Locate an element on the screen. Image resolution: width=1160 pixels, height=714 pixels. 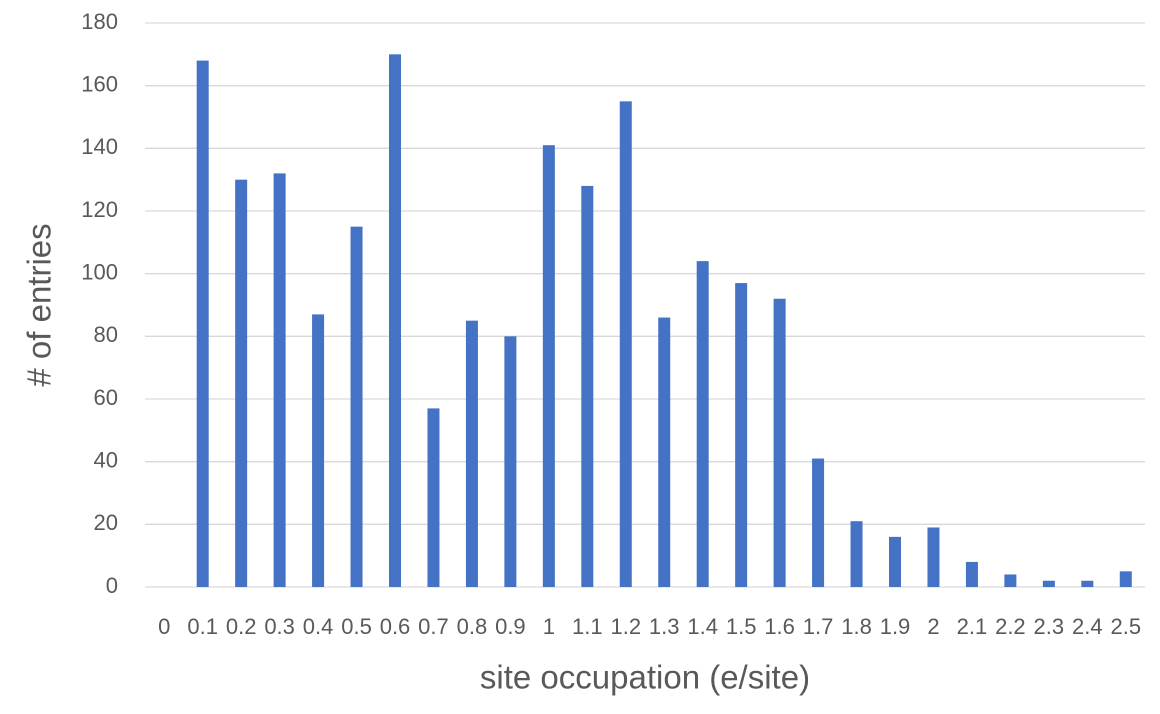
y-tick-label: 100 is located at coordinates (99, 271).